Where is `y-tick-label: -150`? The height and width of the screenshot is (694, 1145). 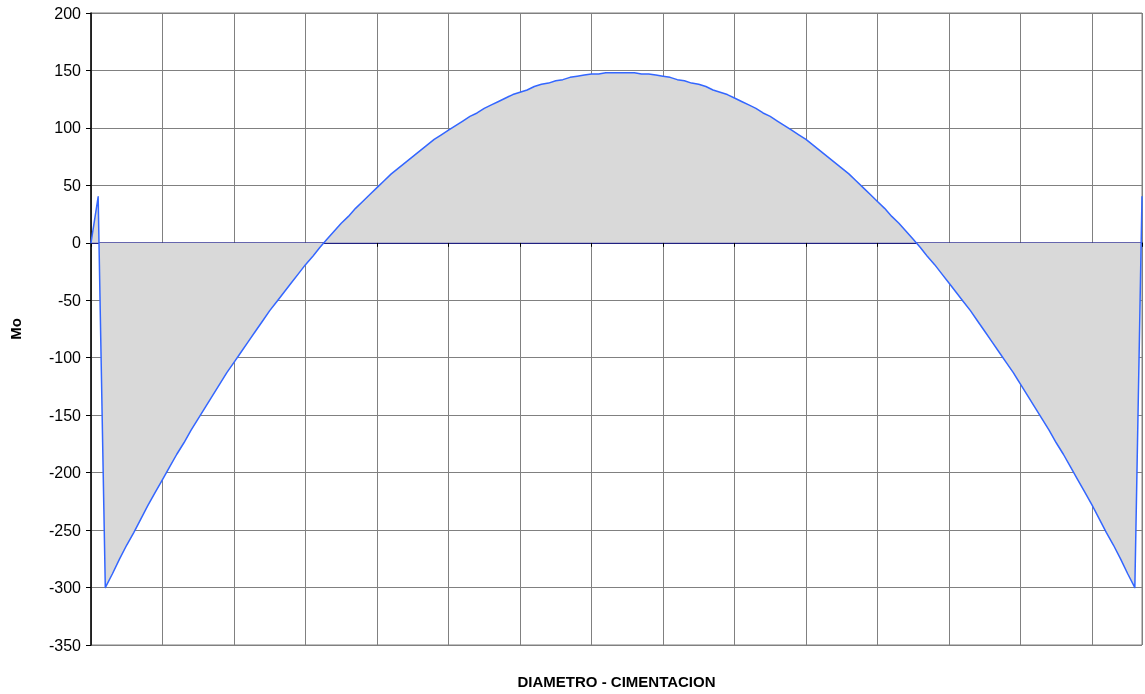
y-tick-label: -150 is located at coordinates (65, 415).